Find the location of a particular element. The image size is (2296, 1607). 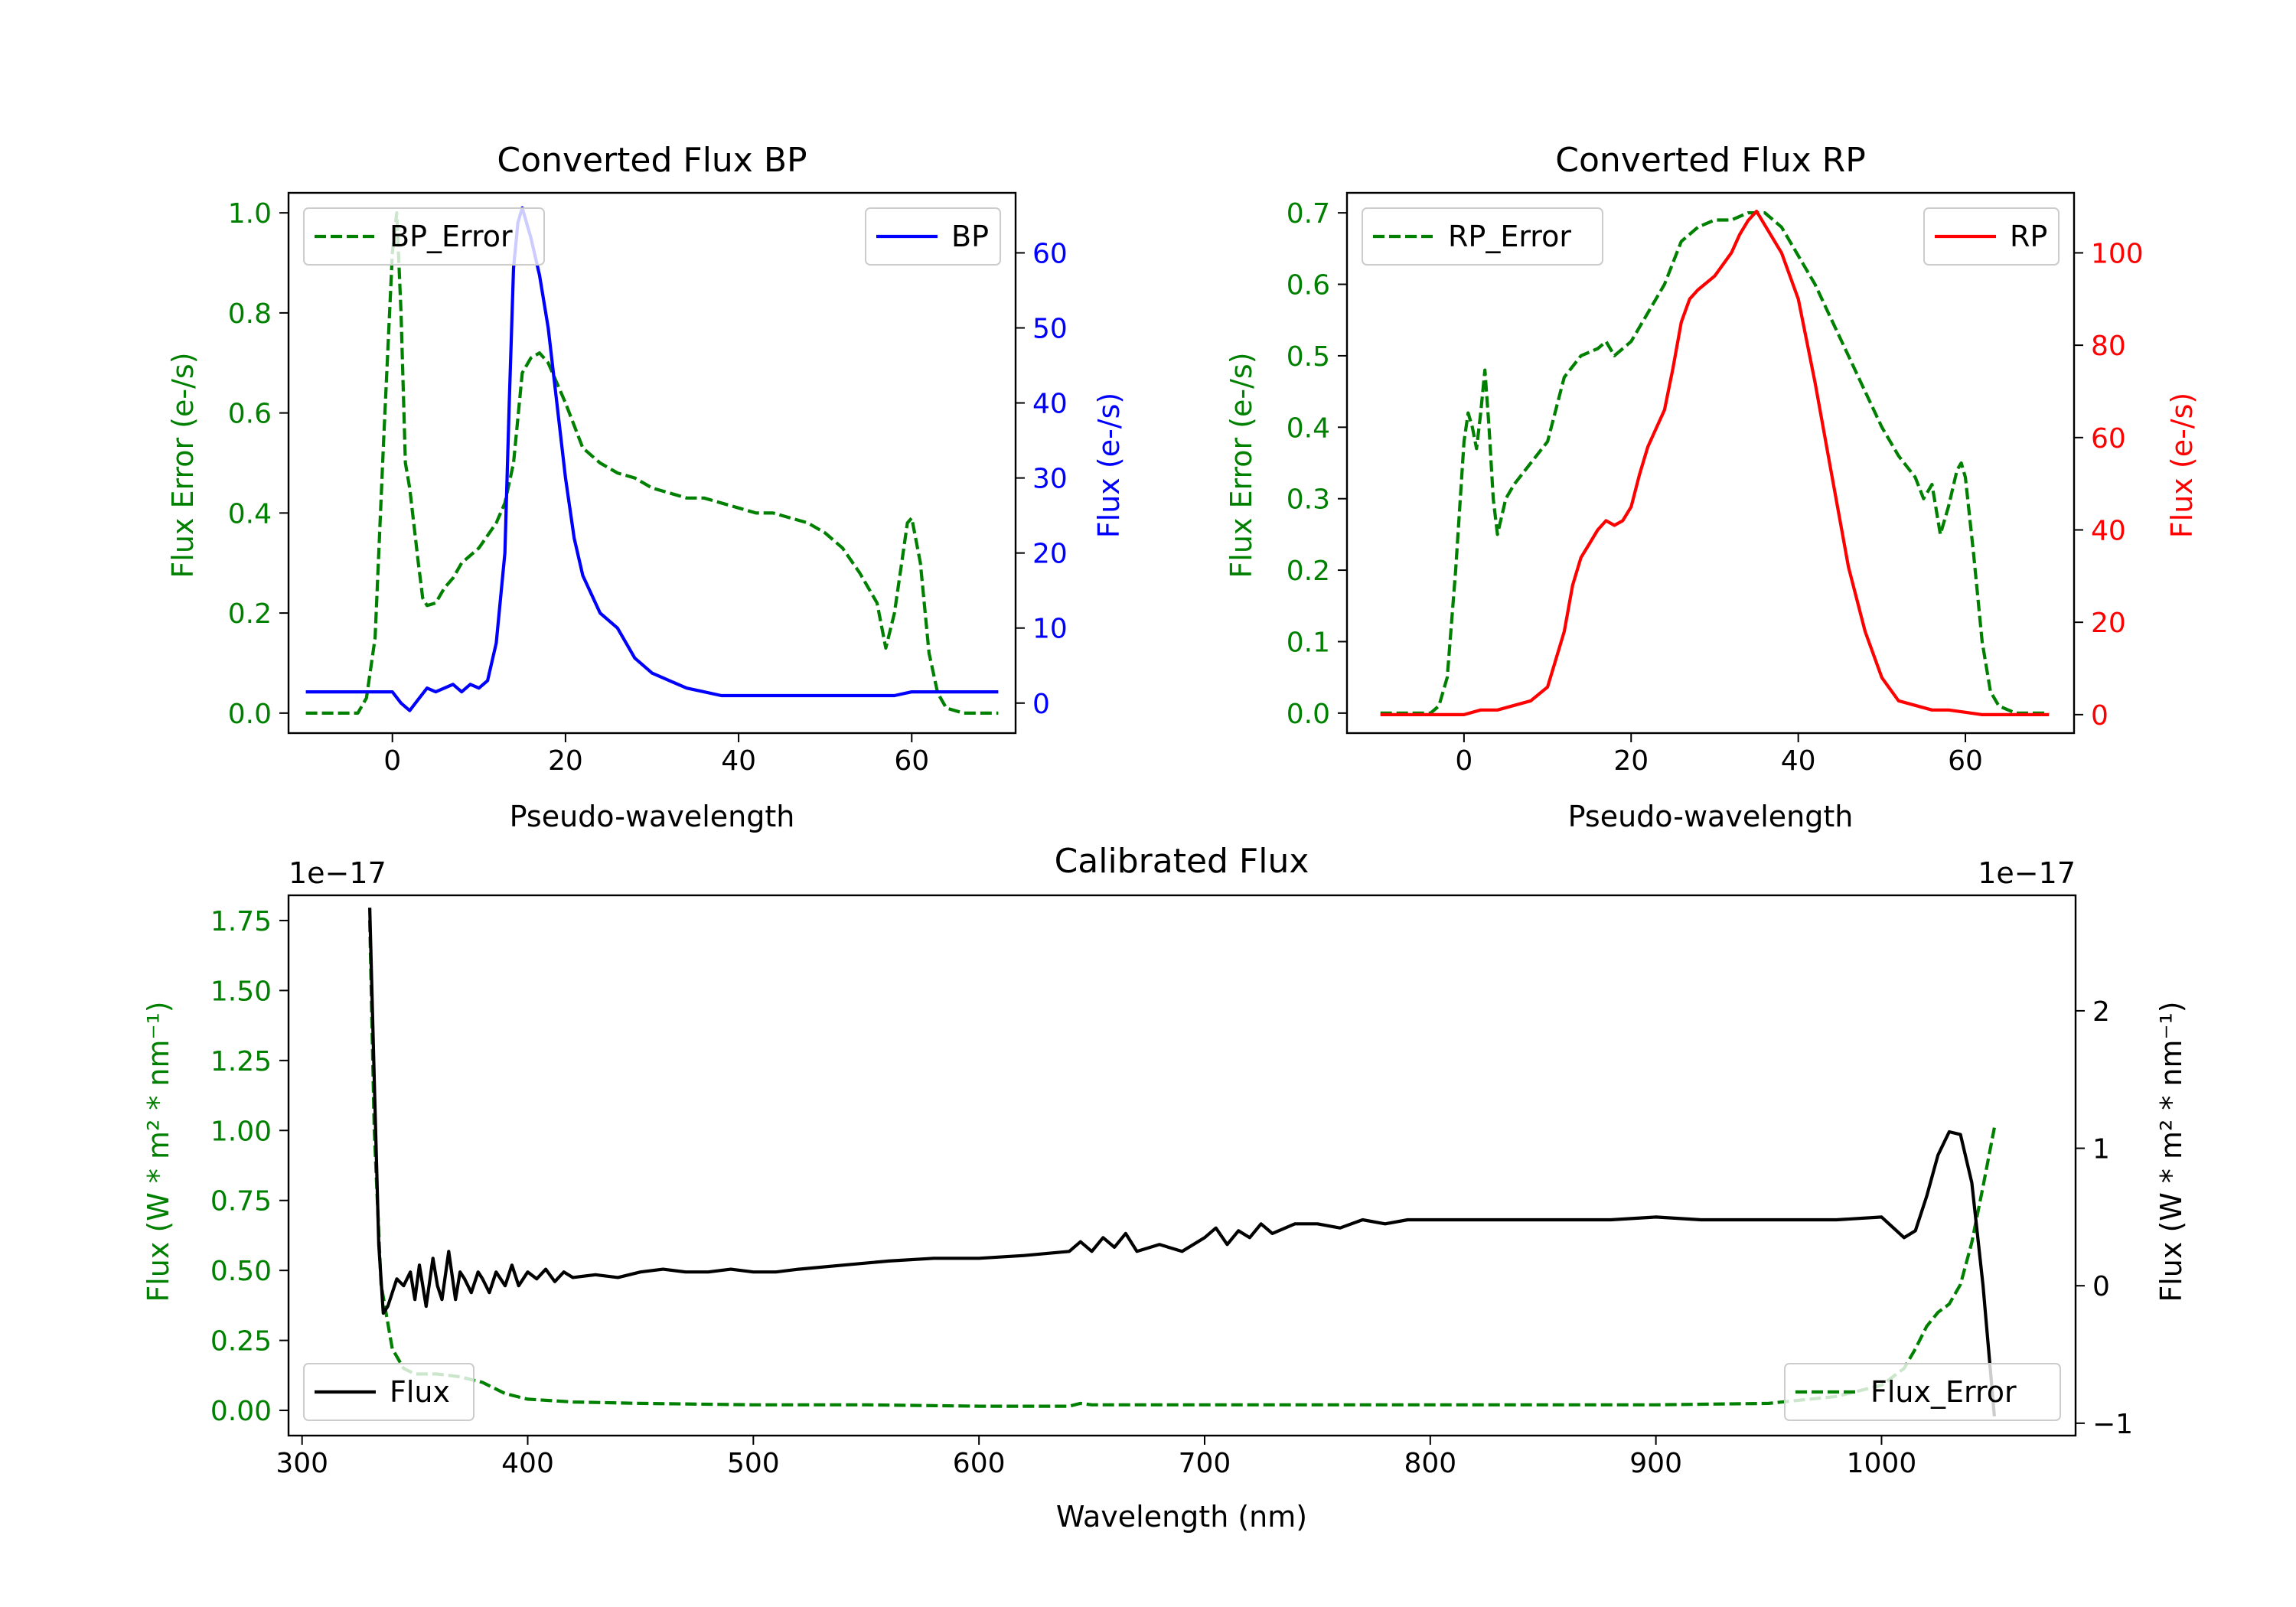

bp-ytick-left-label: 0.2 is located at coordinates (250, 614).